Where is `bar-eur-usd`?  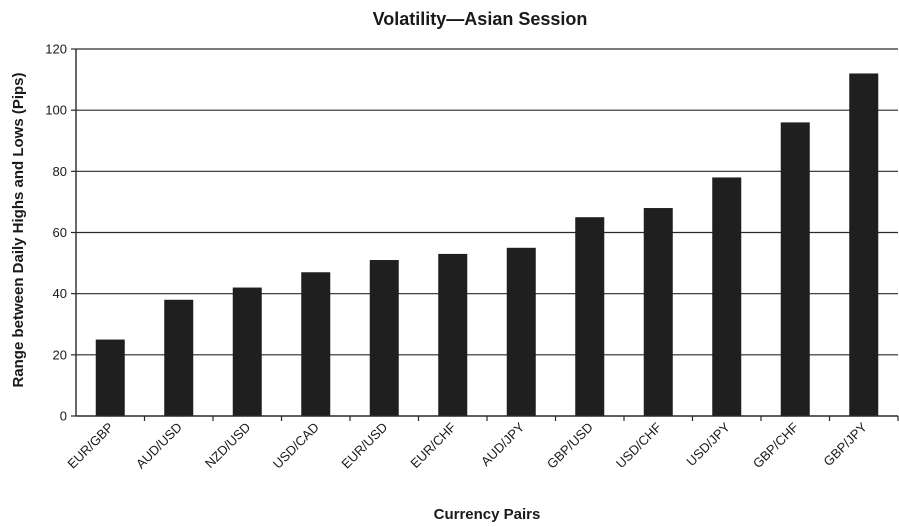
bar-eur-usd is located at coordinates (384, 338).